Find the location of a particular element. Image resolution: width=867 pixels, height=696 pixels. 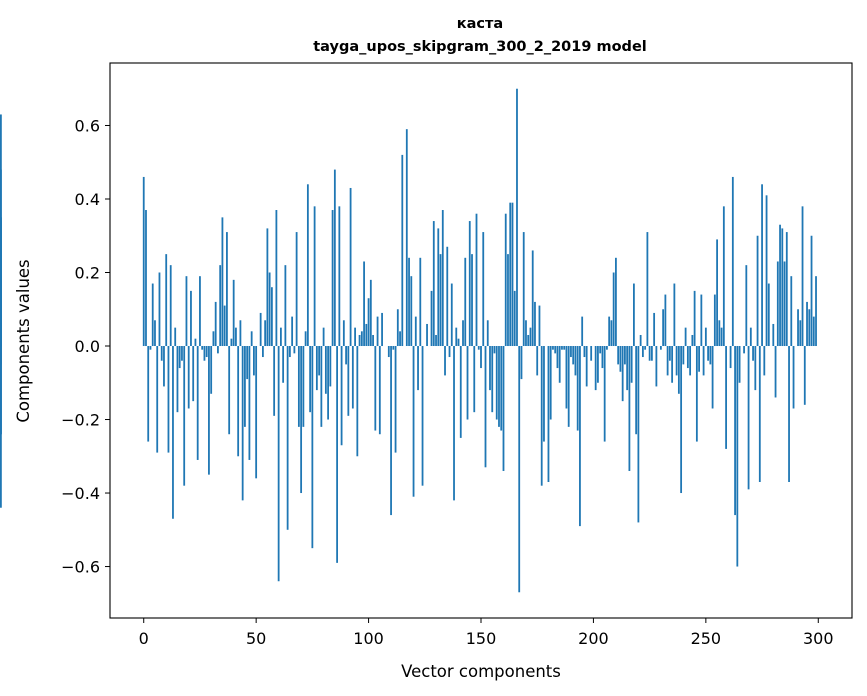

x-tick-label: 0 is located at coordinates (144, 638).